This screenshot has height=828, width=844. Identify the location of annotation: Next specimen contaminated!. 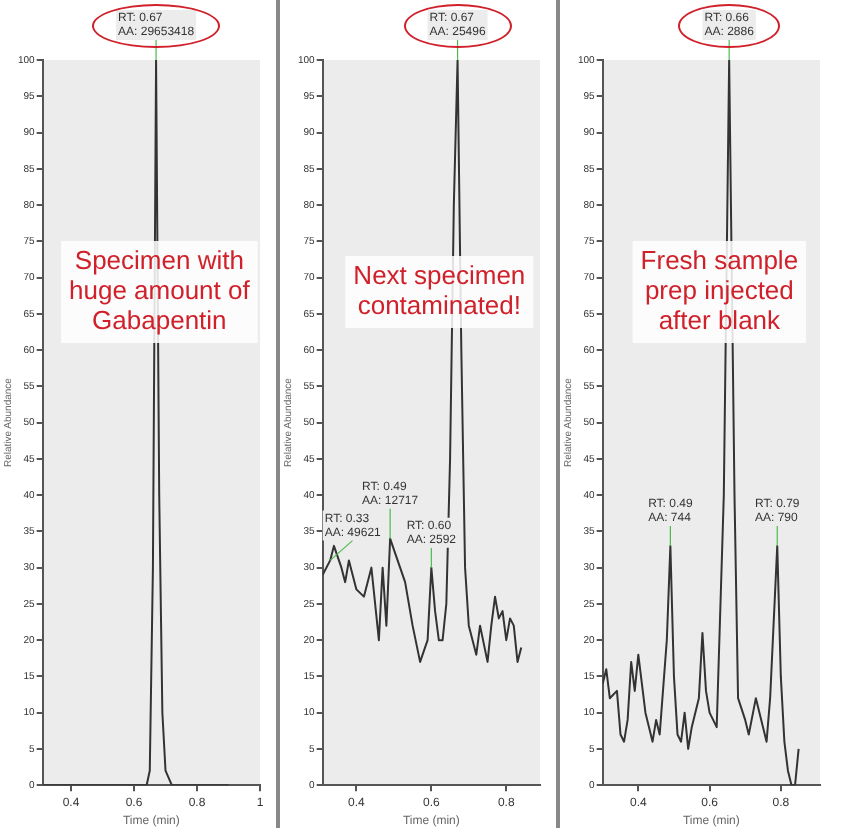
(439, 290).